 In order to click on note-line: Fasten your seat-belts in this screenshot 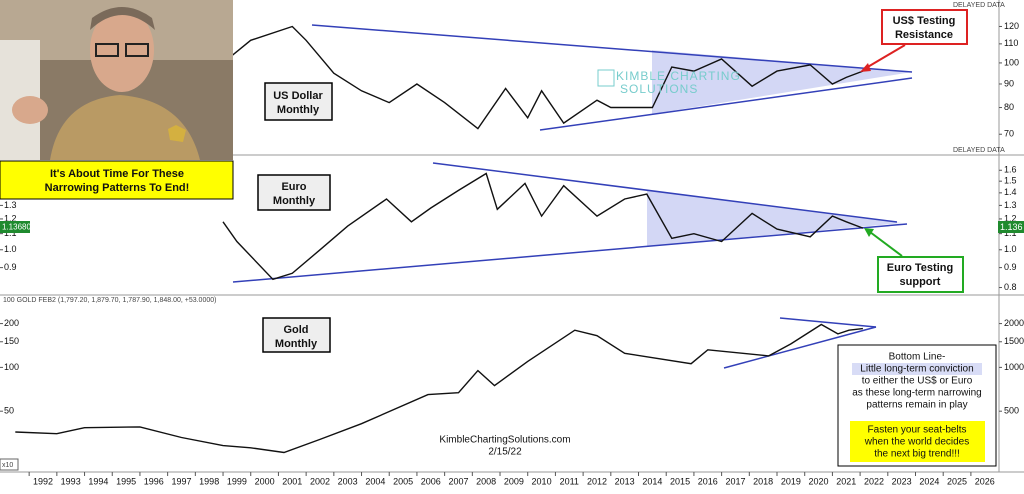, I will do `click(917, 430)`.